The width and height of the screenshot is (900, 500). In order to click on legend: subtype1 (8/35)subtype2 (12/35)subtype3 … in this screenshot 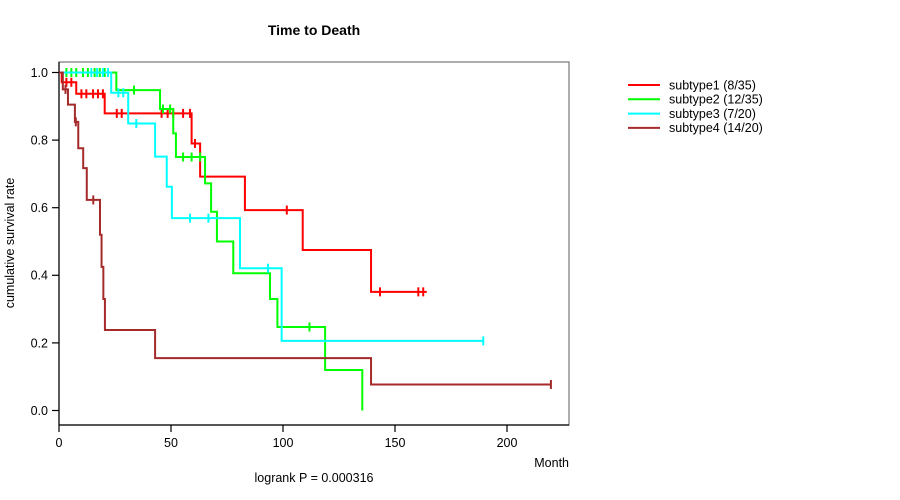, I will do `click(695, 106)`.